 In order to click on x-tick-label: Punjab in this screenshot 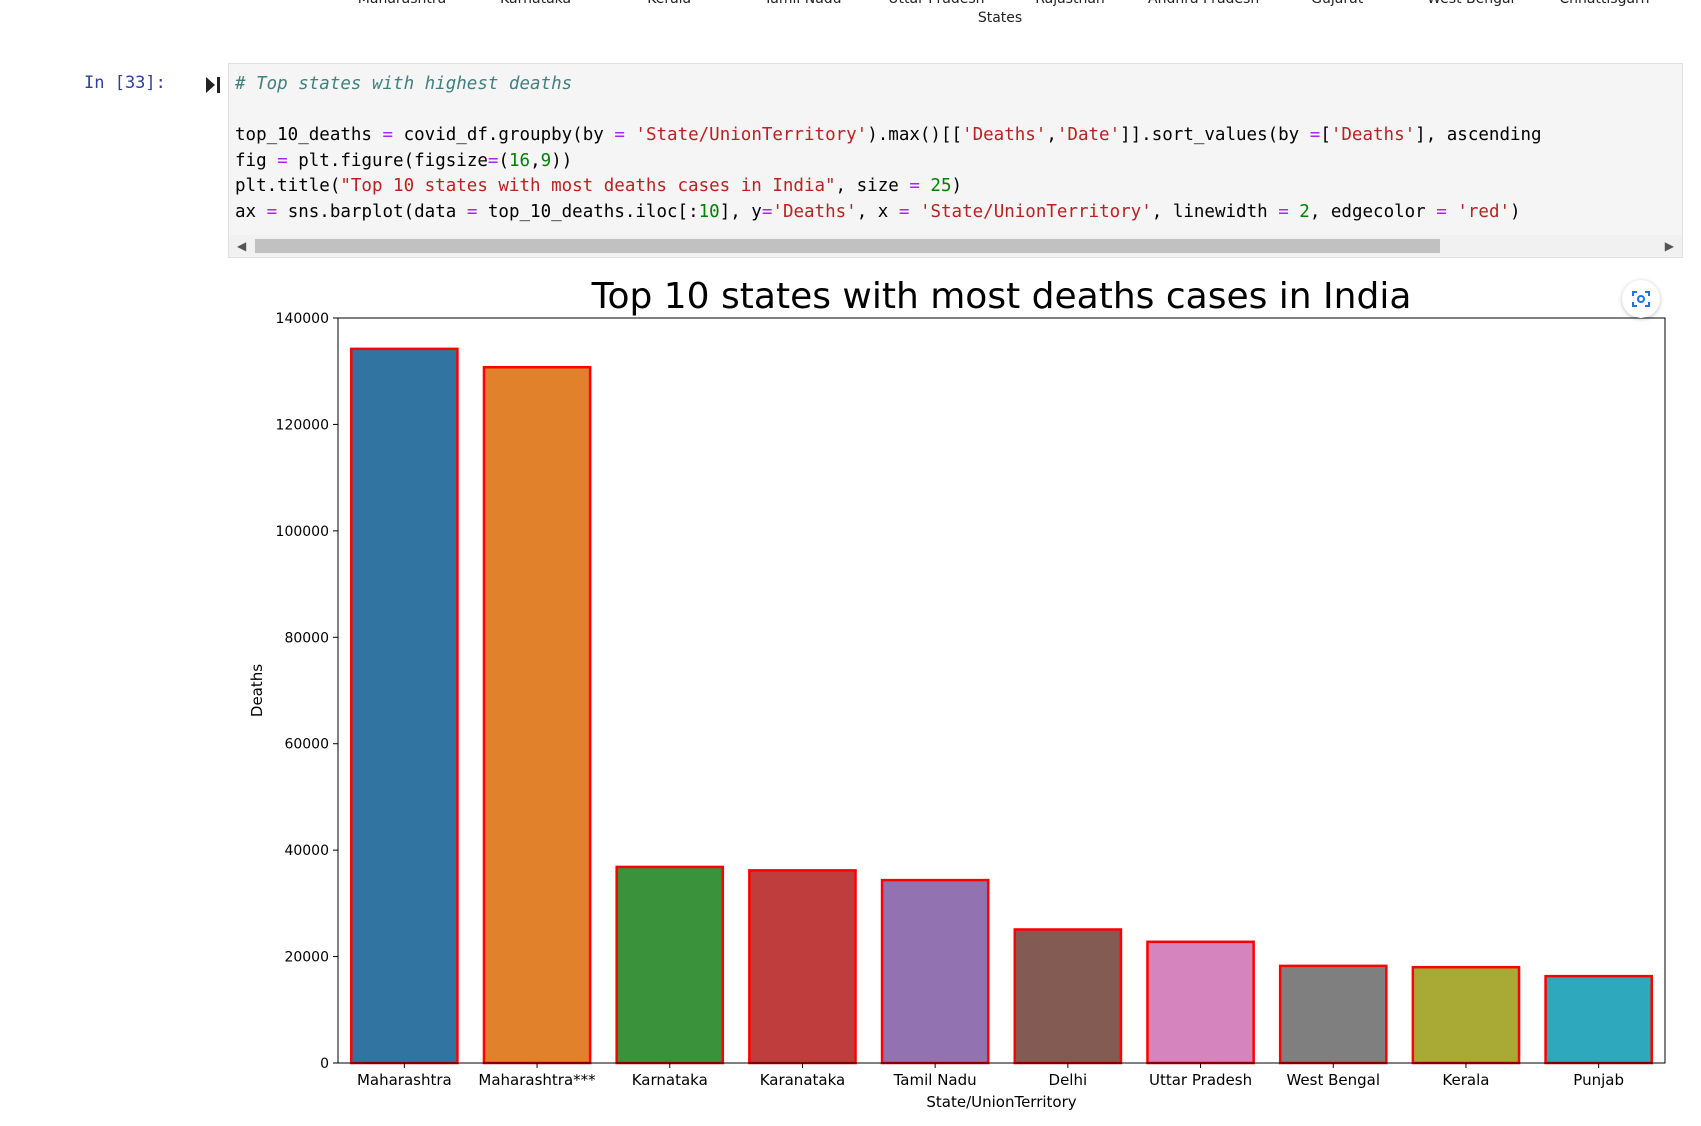, I will do `click(1598, 1080)`.